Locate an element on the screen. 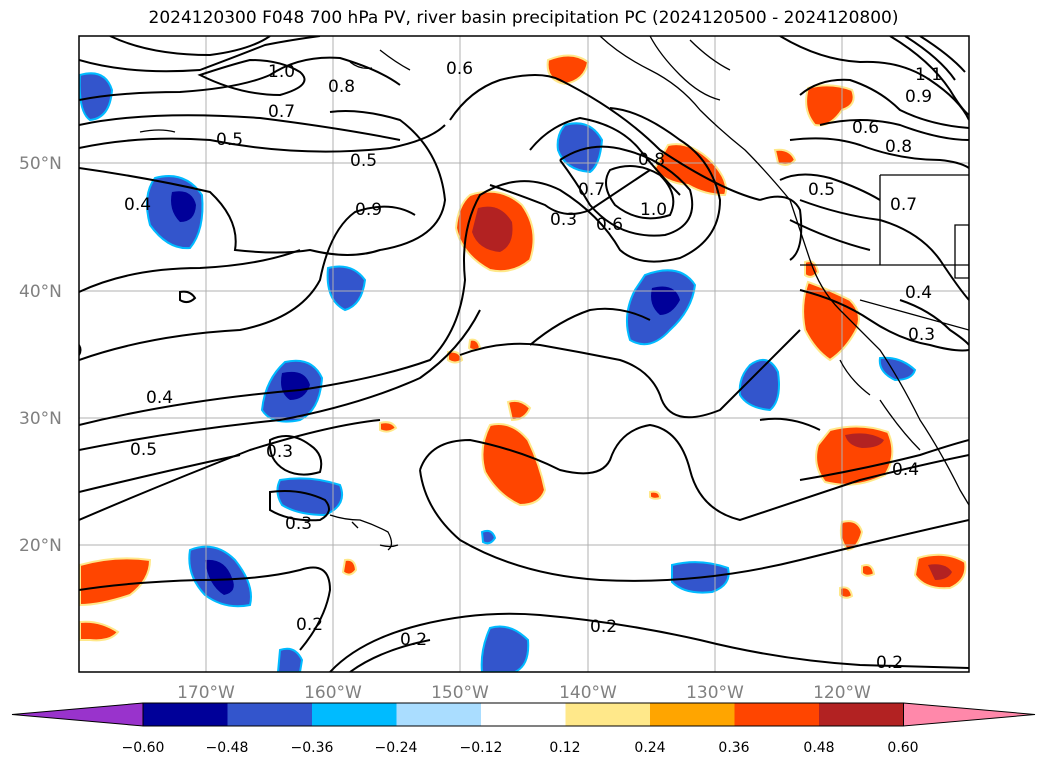  lat-label: 50°N is located at coordinates (40, 164).